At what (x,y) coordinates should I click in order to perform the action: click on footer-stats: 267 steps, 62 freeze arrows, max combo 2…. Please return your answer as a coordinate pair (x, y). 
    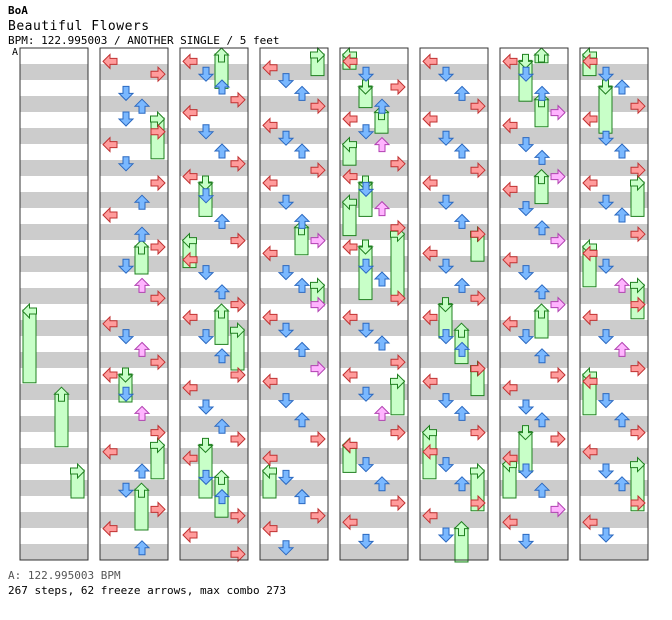
    Looking at the image, I should click on (147, 590).